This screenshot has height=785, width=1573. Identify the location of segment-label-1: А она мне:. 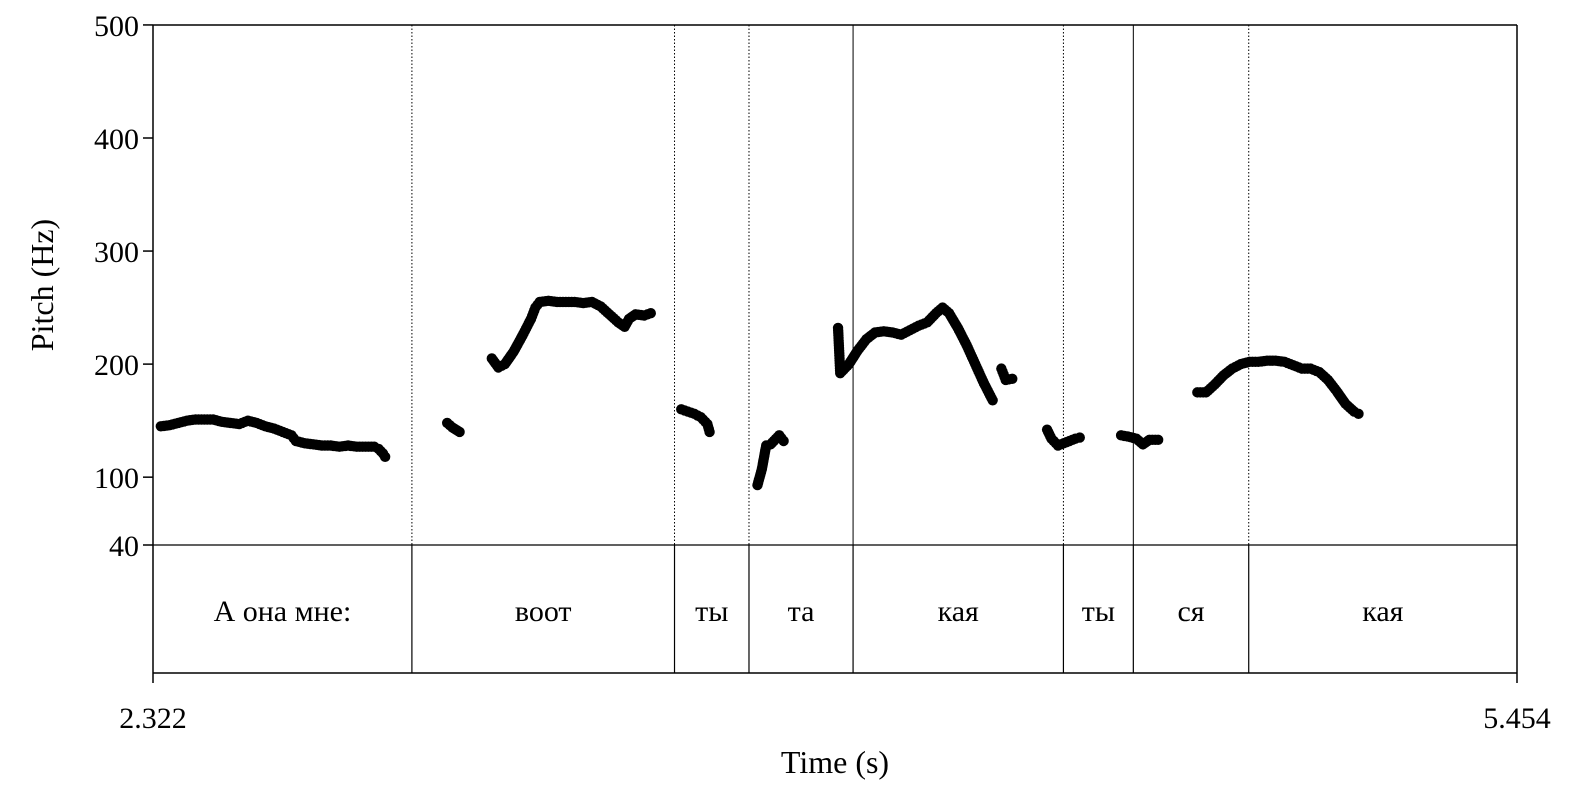
(283, 611).